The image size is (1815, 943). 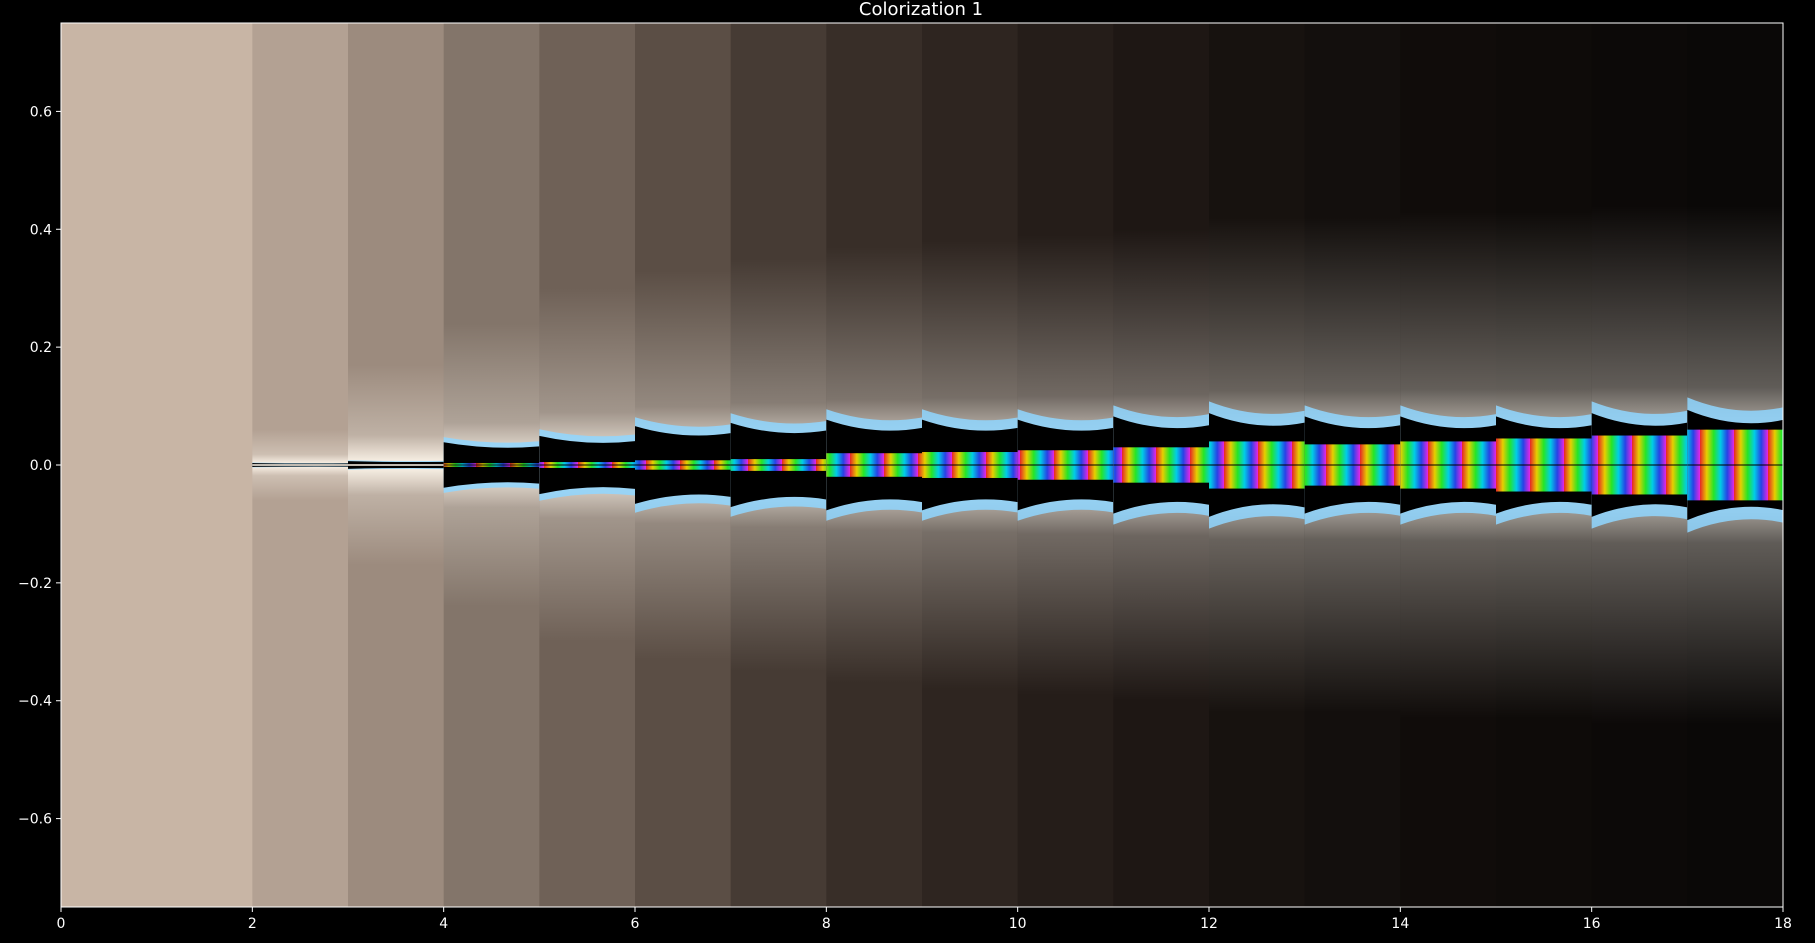 I want to click on x-tick-label: 12, so click(x=1209, y=924).